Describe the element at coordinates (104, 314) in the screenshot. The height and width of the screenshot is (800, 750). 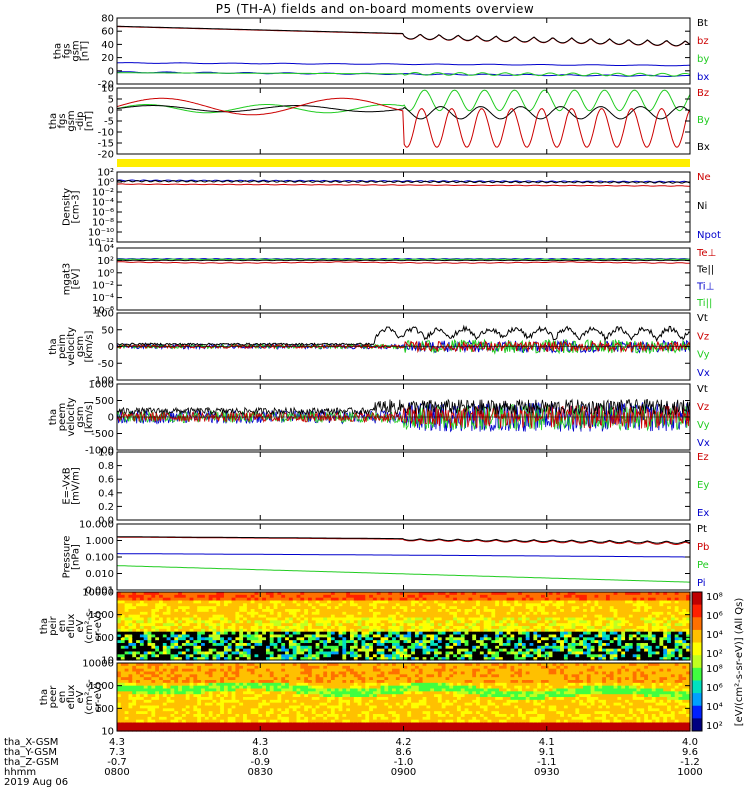
I see `y-tick-label: 100` at that location.